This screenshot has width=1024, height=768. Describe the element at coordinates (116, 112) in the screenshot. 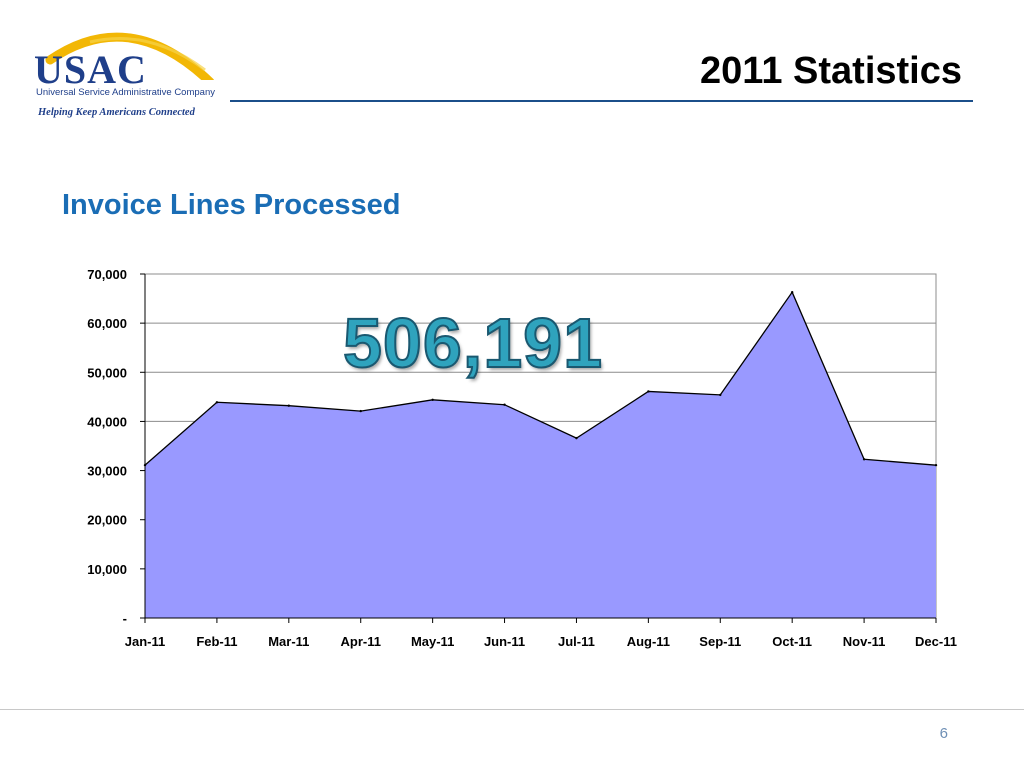

I see `tagline: Helping Keep Americans Connected` at that location.